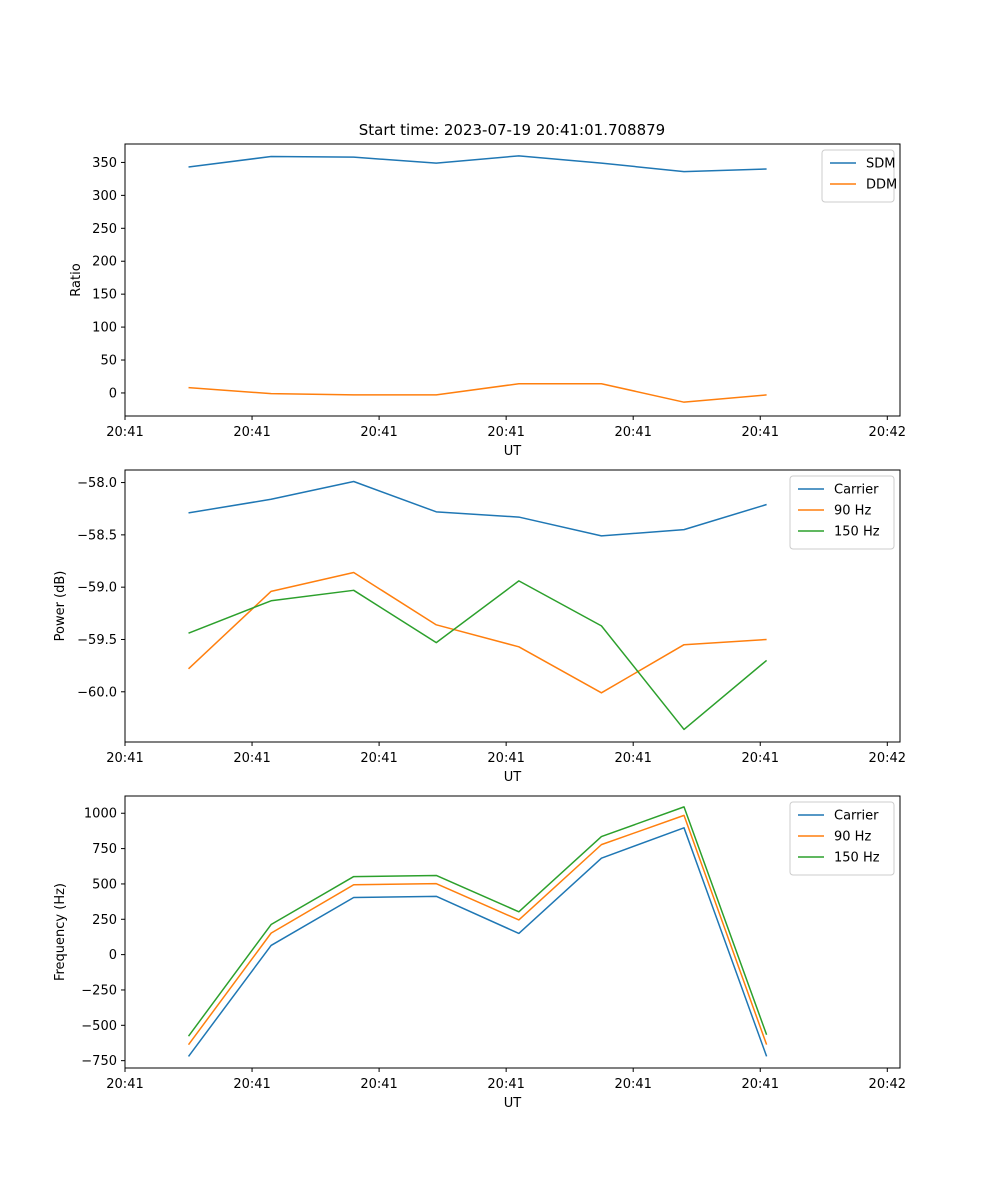 Image resolution: width=1000 pixels, height=1200 pixels. Describe the element at coordinates (60, 932) in the screenshot. I see `y-axis-label: Frequency (Hz)` at that location.